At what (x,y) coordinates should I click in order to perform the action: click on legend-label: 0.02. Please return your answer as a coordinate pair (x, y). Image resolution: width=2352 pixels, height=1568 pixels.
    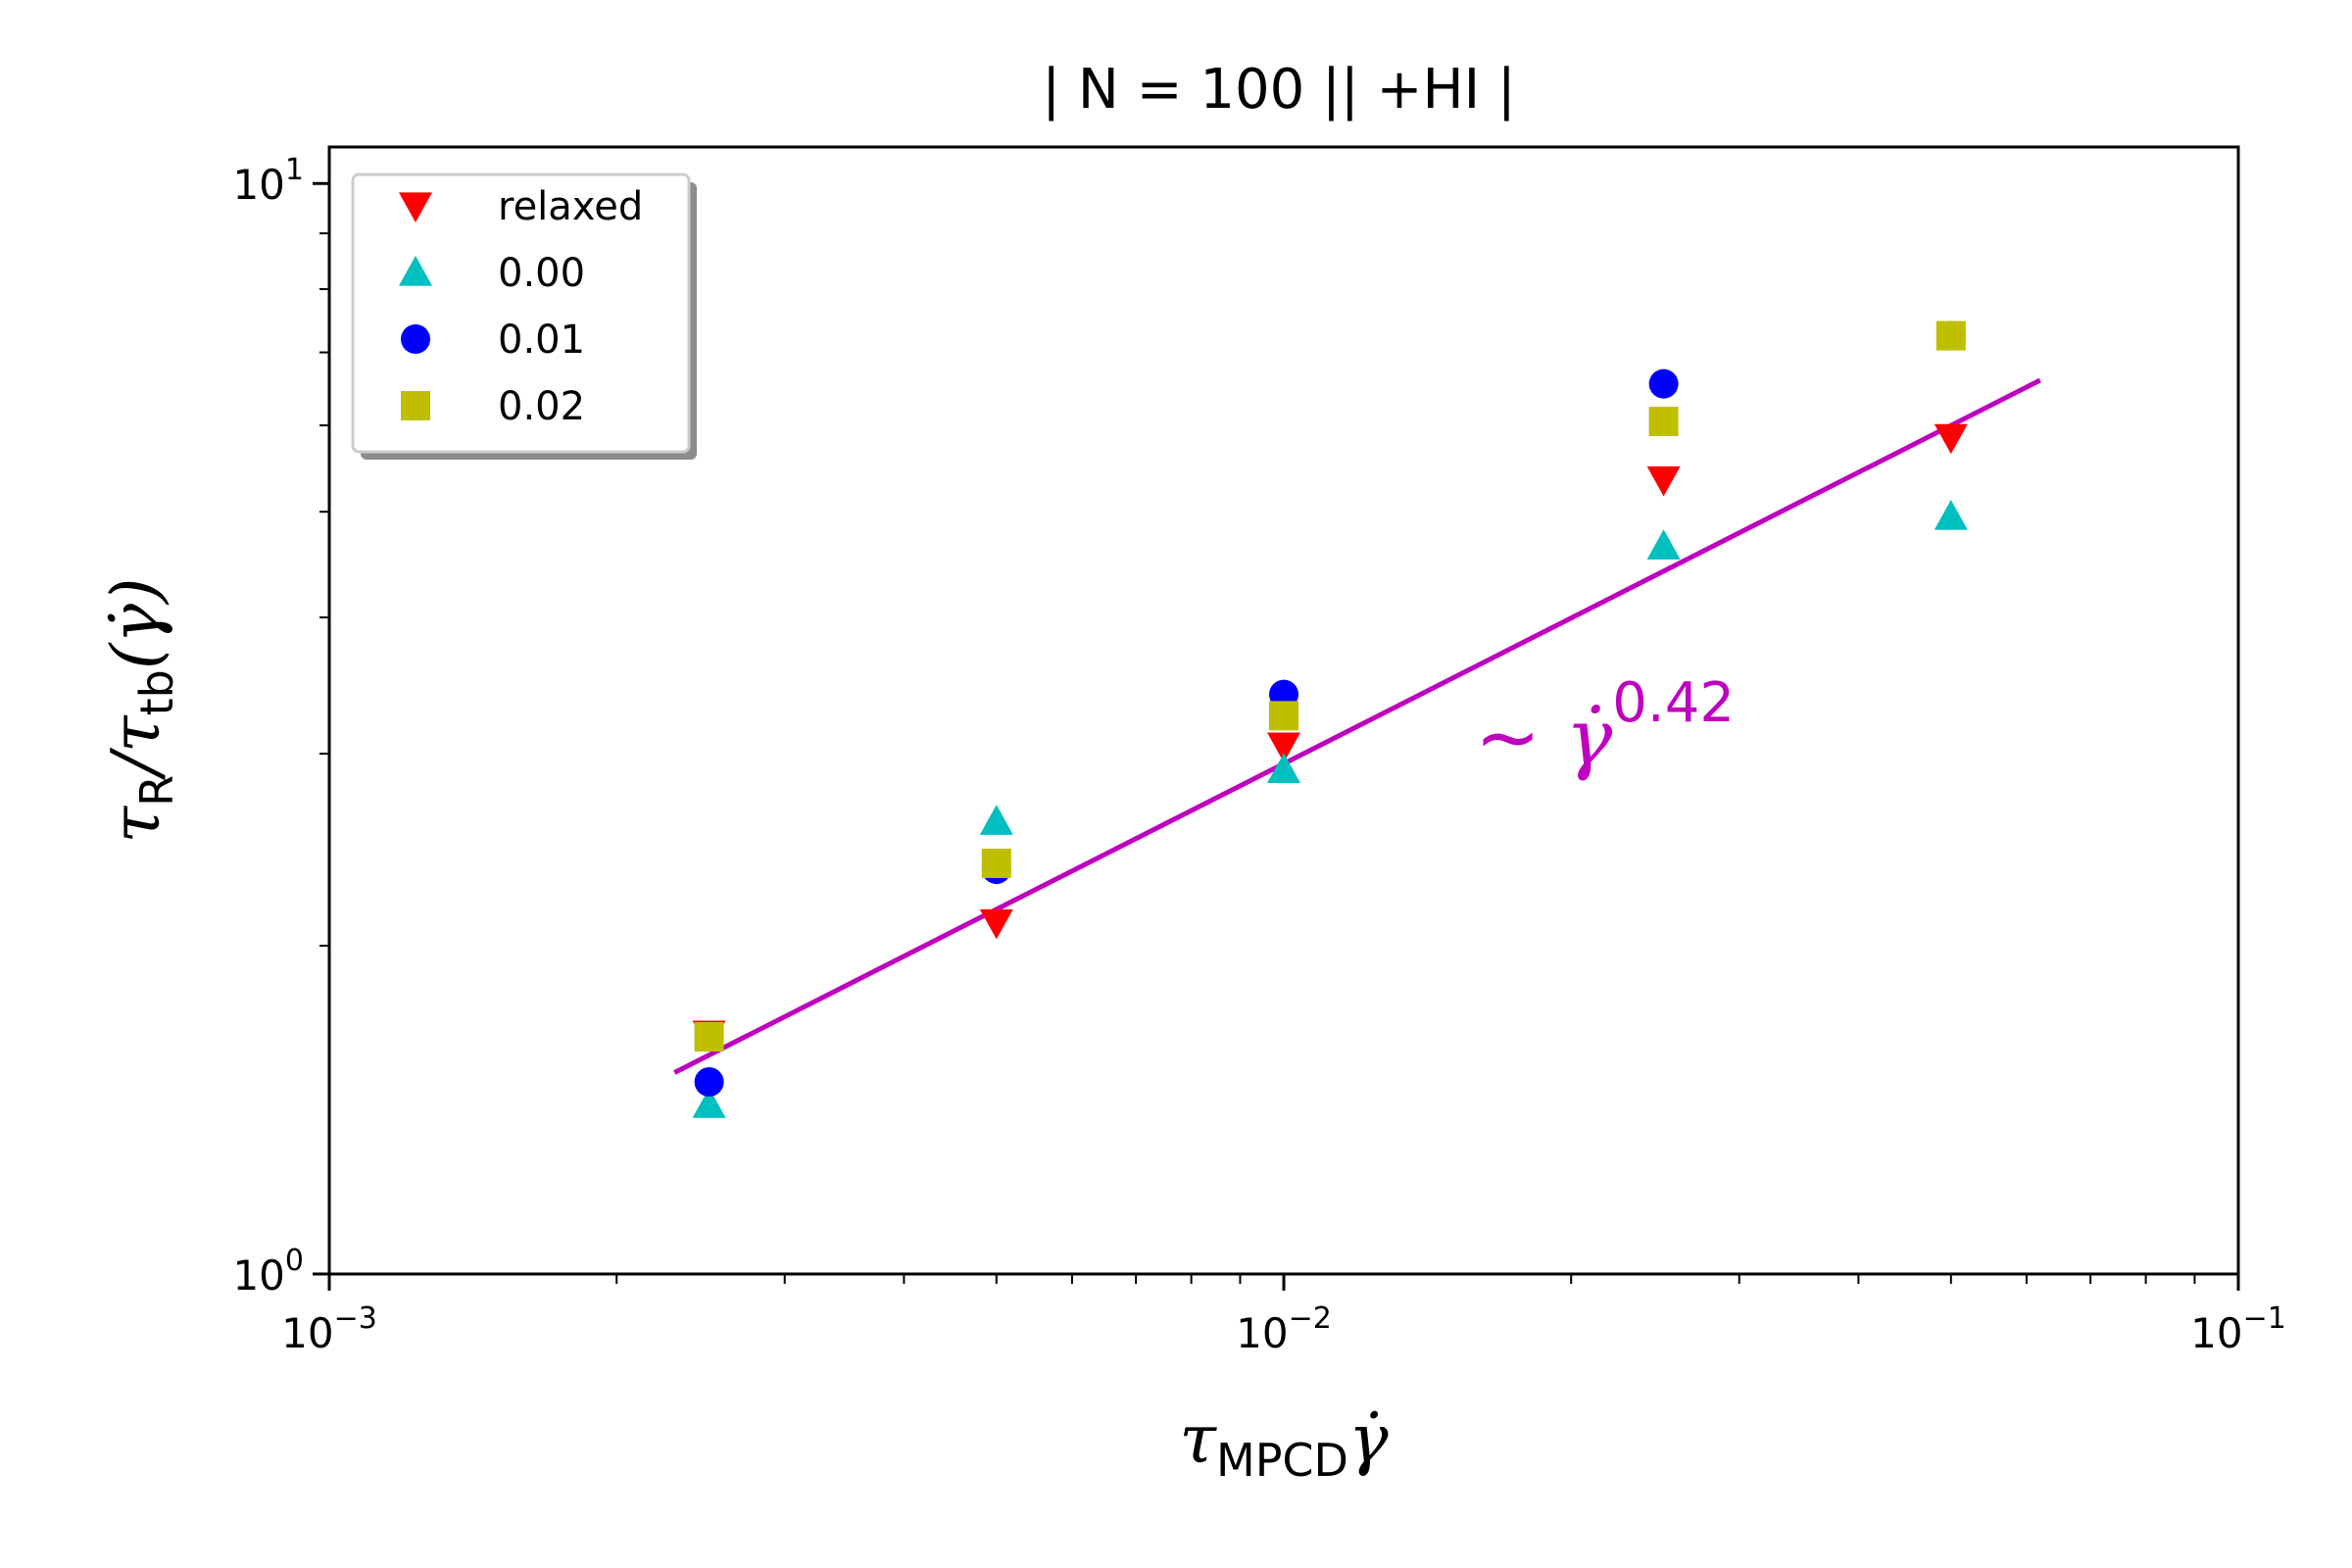
    Looking at the image, I should click on (541, 406).